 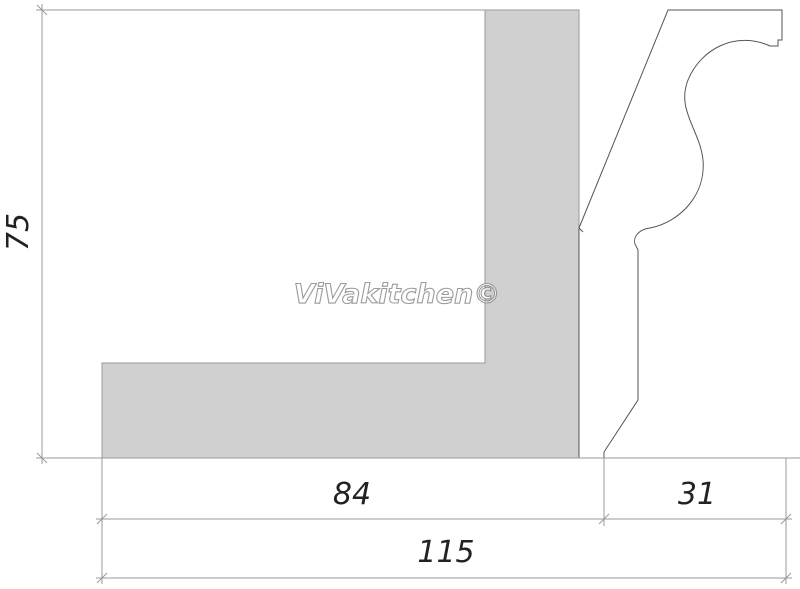 I want to click on tick-31-right, so click(x=786, y=519).